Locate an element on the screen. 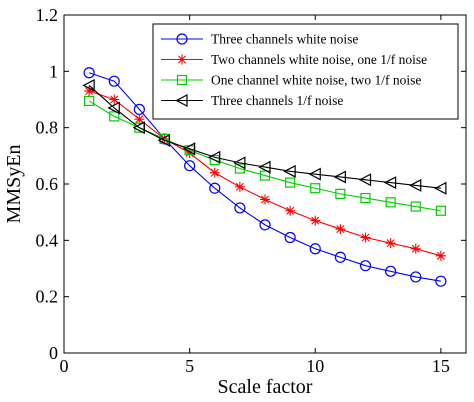 This screenshot has height=402, width=474. y-tick-label: 1.2 is located at coordinates (47, 15).